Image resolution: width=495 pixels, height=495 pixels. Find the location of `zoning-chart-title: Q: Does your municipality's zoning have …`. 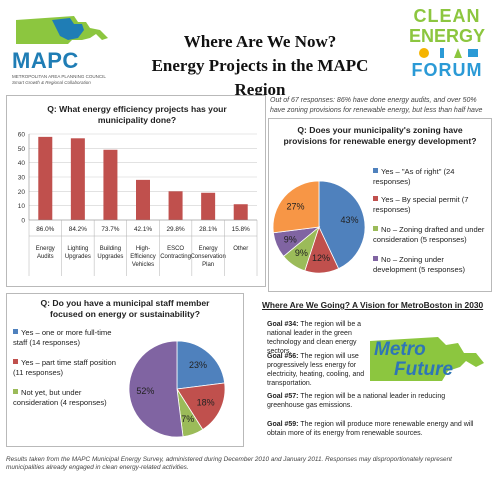

zoning-chart-title: Q: Does your municipality's zoning have … is located at coordinates (380, 135).